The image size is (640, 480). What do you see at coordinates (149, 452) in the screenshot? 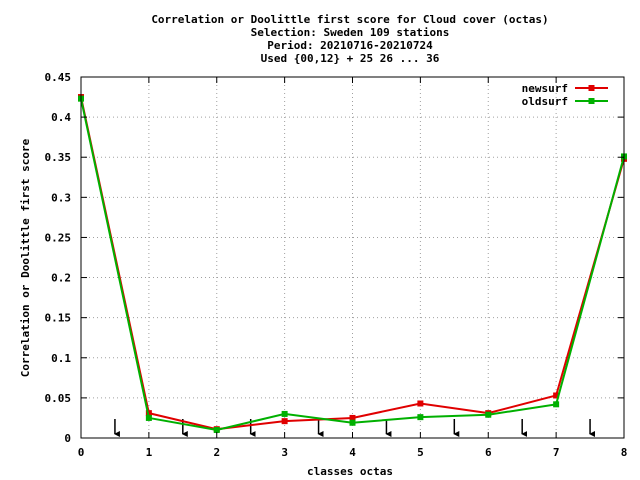
I see `x-tick-label: 1` at bounding box center [149, 452].